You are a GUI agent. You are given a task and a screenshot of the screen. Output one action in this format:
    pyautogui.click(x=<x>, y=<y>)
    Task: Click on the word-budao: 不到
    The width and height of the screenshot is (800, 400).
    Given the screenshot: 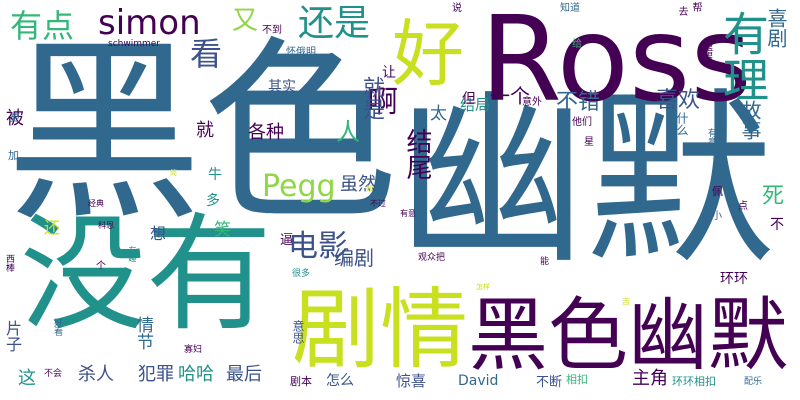 What is the action you would take?
    pyautogui.click(x=272, y=30)
    